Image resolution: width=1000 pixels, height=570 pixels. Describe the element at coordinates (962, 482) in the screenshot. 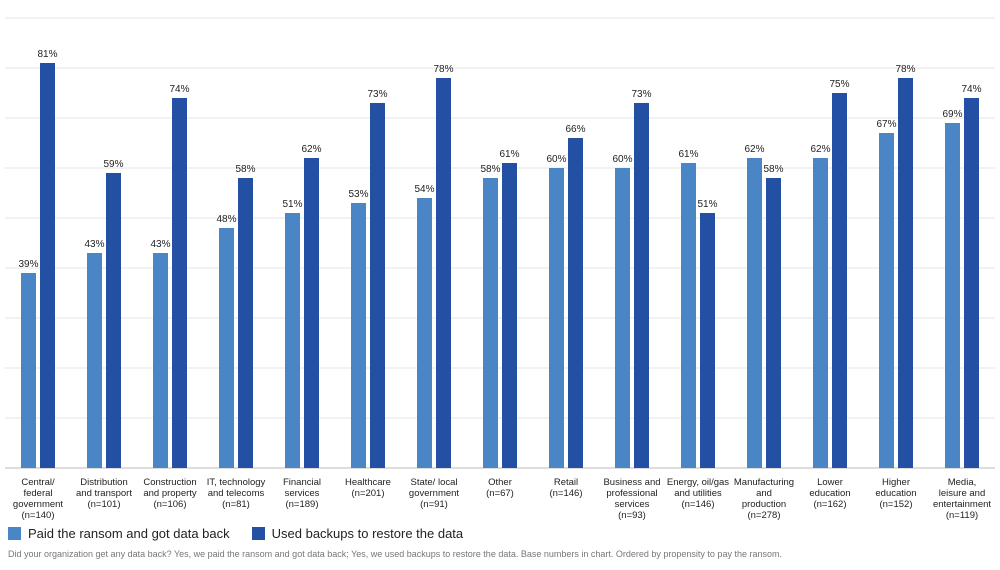

I see `x-tick-label: Media,` at that location.